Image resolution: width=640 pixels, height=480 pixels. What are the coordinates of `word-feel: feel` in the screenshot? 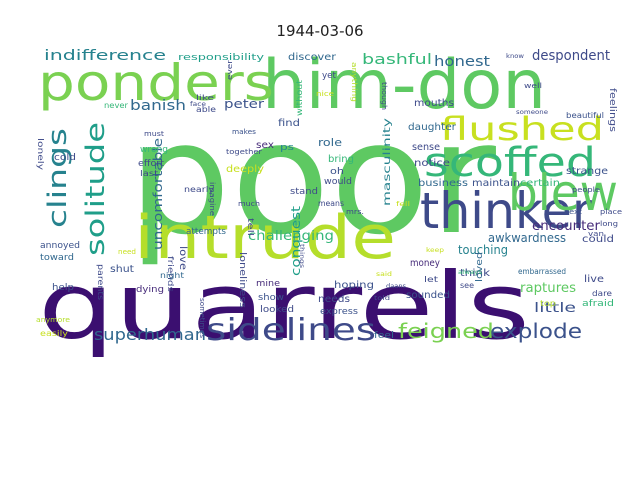 It's located at (384, 336).